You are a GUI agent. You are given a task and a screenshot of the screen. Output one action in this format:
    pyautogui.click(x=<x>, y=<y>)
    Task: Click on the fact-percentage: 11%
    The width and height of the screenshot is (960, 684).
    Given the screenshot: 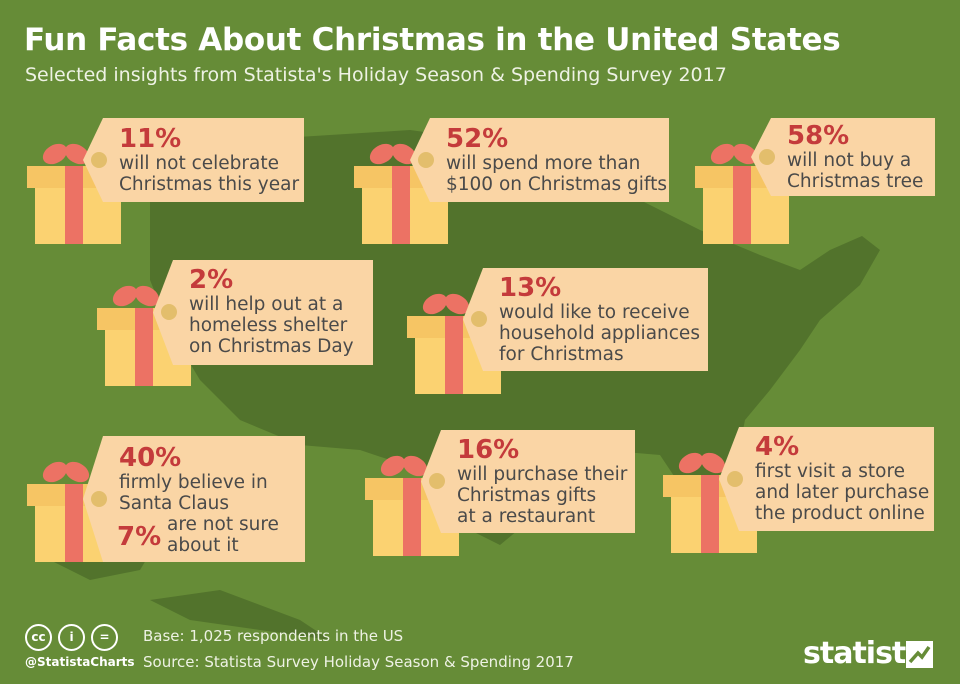 What is the action you would take?
    pyautogui.click(x=150, y=139)
    